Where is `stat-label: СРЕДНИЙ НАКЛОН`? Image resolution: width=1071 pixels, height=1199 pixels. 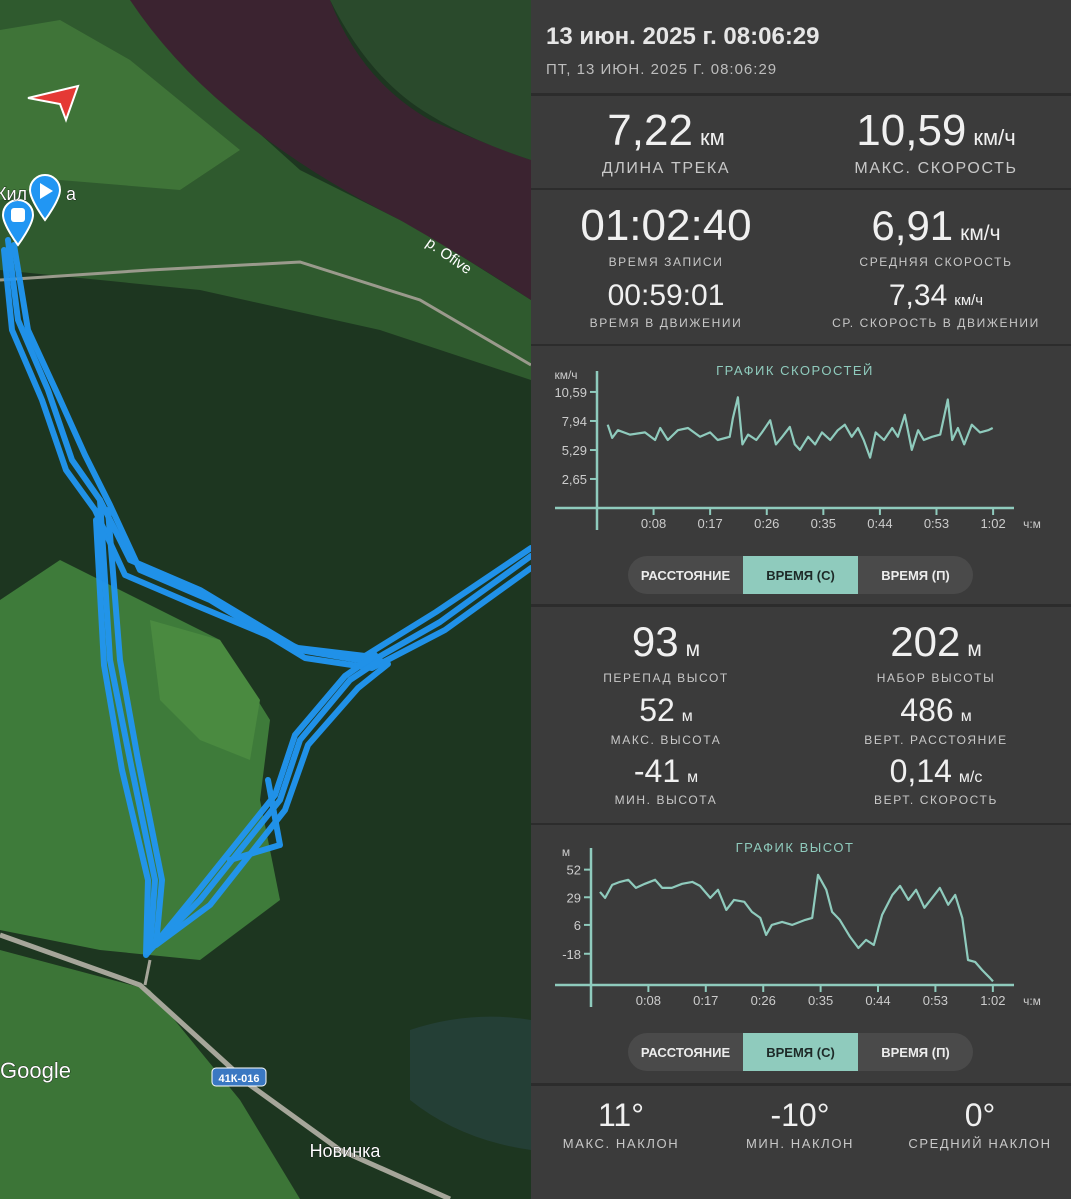 stat-label: СРЕДНИЙ НАКЛОН is located at coordinates (979, 1143).